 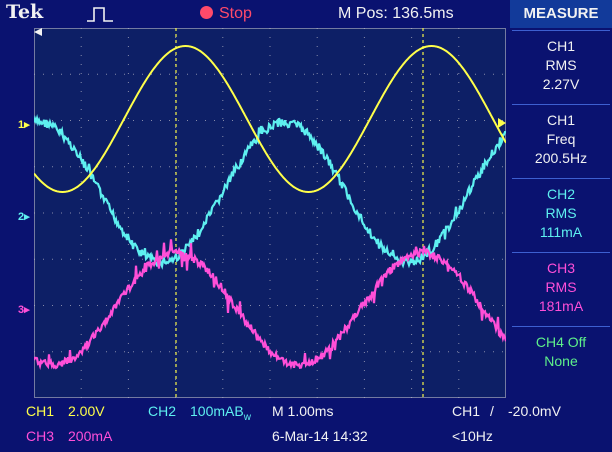 I want to click on ch3-label: CH3, so click(x=40, y=436).